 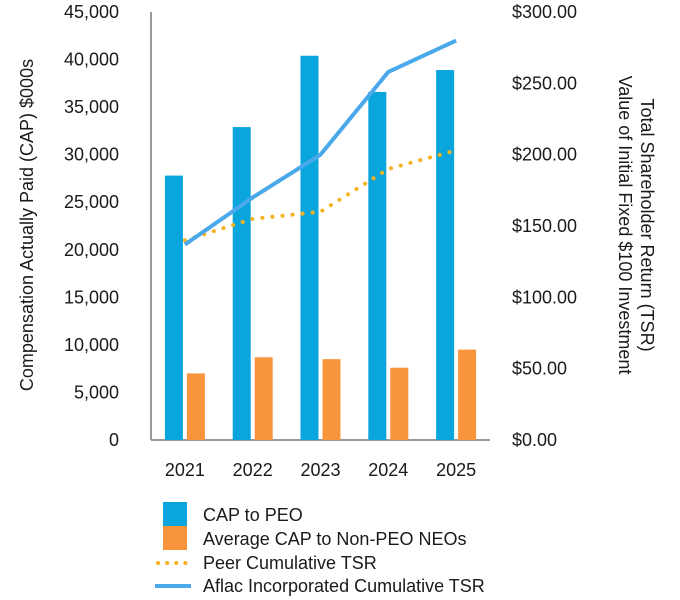 I want to click on legend-swatch-cap-peo, so click(x=175, y=514).